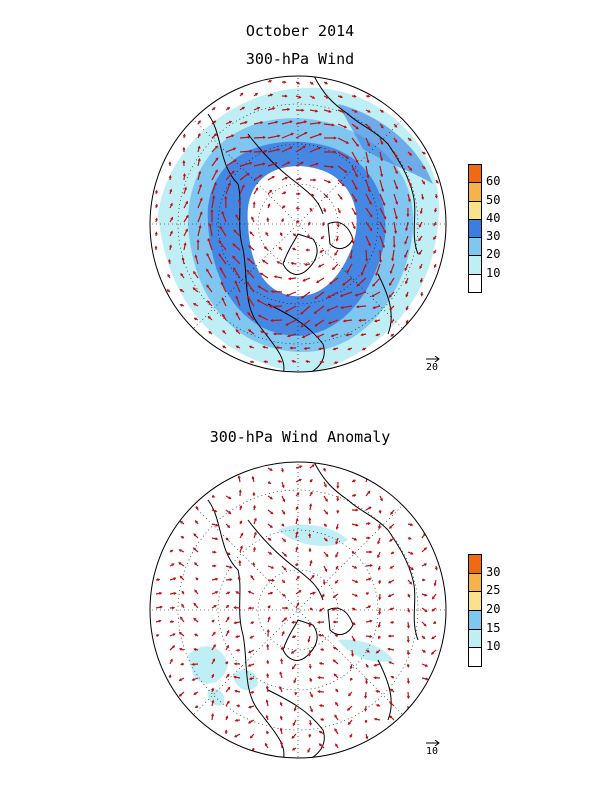  I want to click on date-title: October 2014, so click(300, 31).